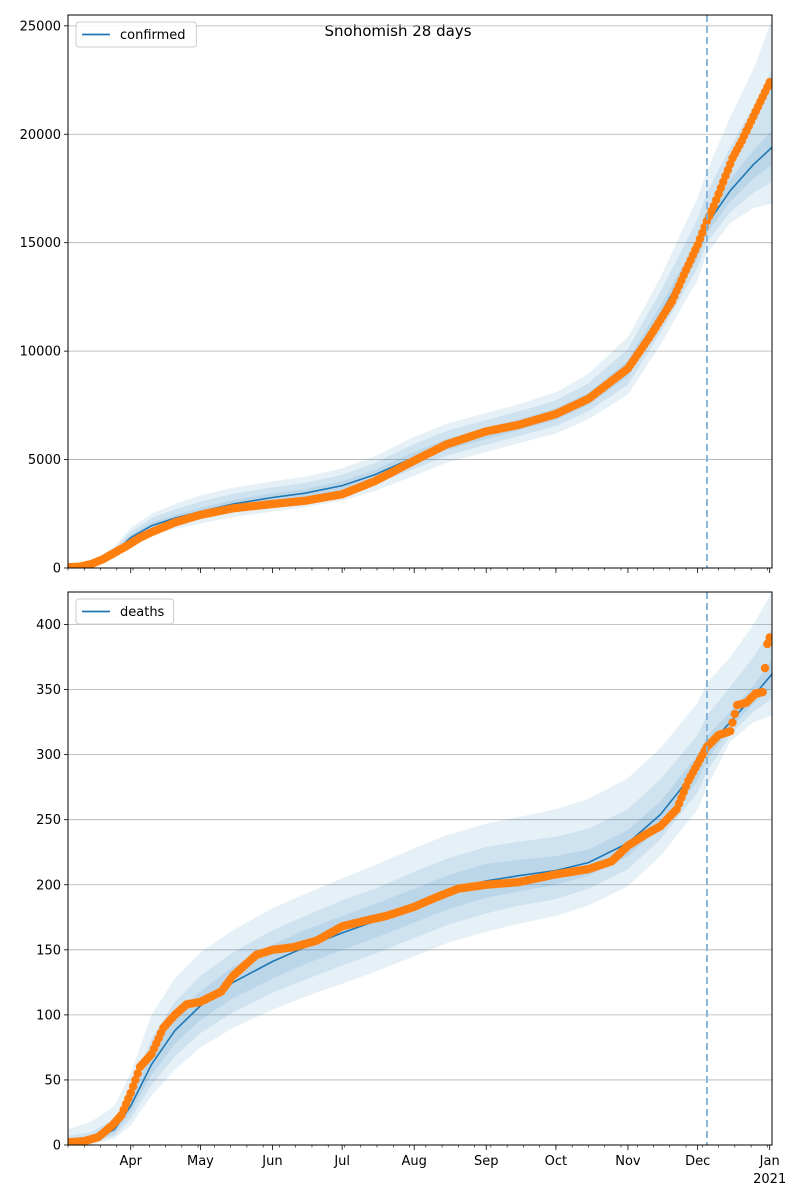 The width and height of the screenshot is (800, 1204). I want to click on x-tick-label: Aug, so click(413, 1161).